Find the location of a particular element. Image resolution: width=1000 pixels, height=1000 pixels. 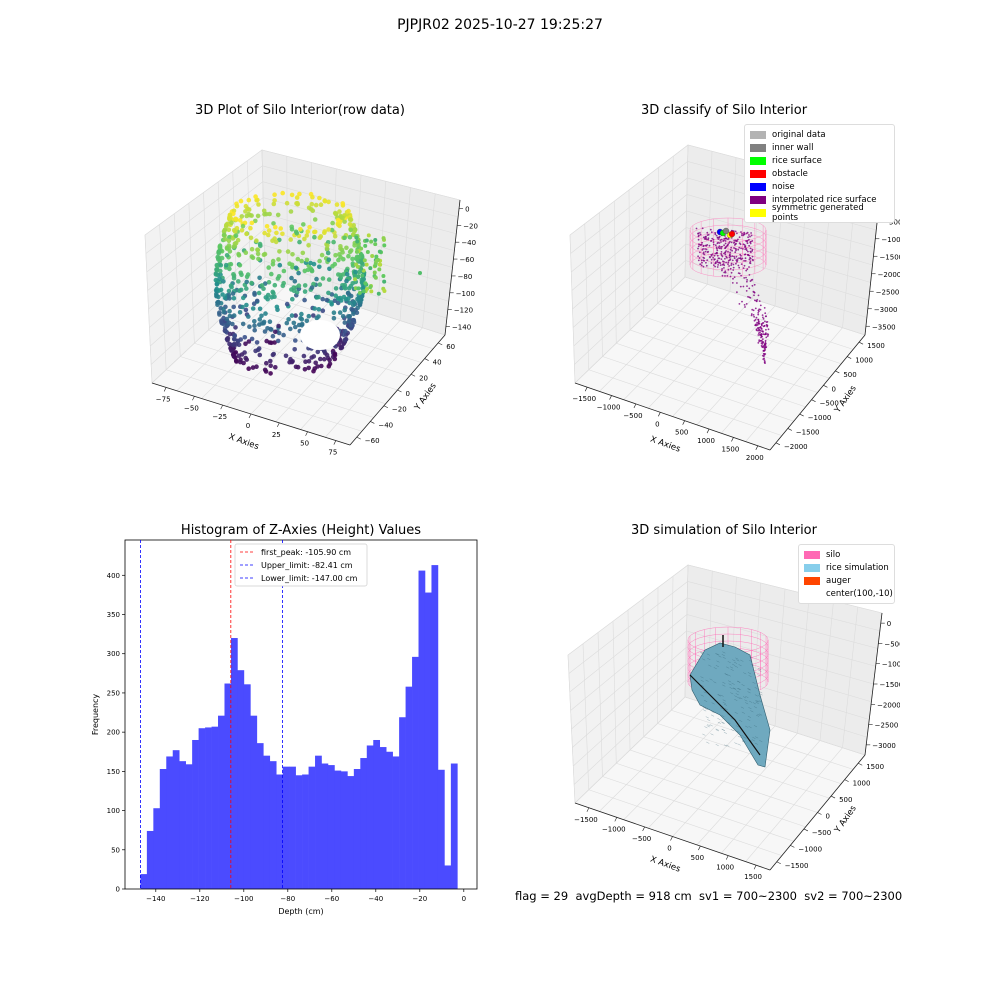

raw-z-tick-label: 0 is located at coordinates (467, 209).